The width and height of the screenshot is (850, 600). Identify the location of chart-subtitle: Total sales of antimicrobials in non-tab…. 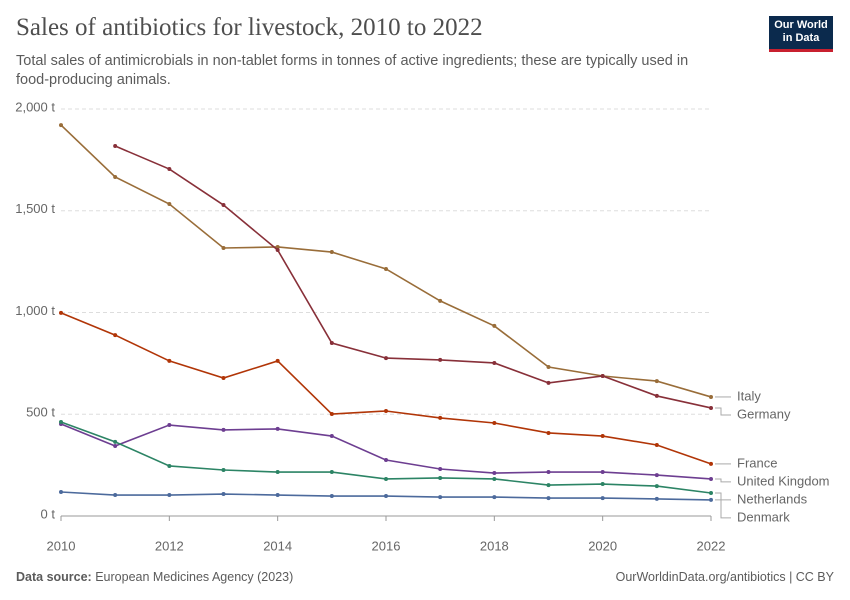
(352, 70).